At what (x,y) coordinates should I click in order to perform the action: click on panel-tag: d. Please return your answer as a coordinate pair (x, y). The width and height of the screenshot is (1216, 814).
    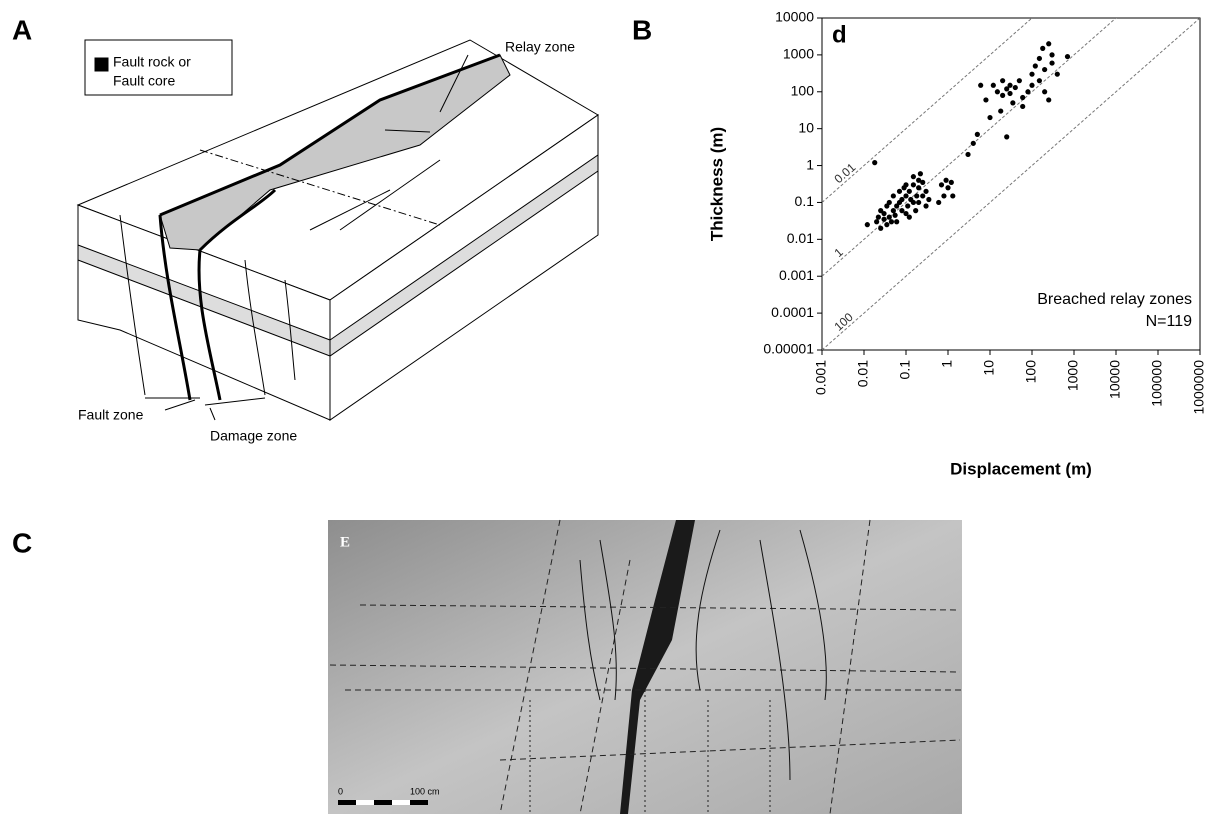
    Looking at the image, I should click on (839, 34).